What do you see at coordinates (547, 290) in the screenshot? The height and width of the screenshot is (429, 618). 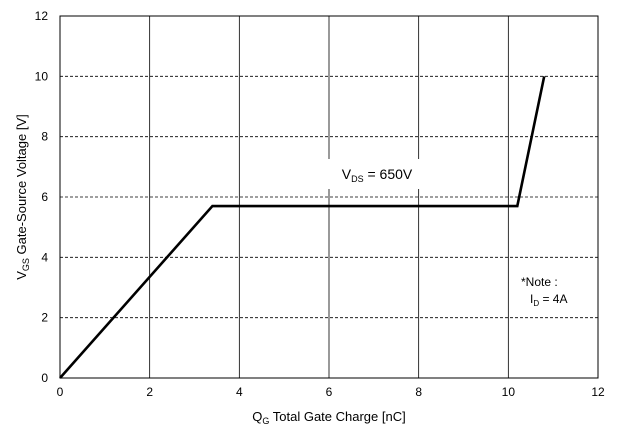 I see `note-annotation-box` at bounding box center [547, 290].